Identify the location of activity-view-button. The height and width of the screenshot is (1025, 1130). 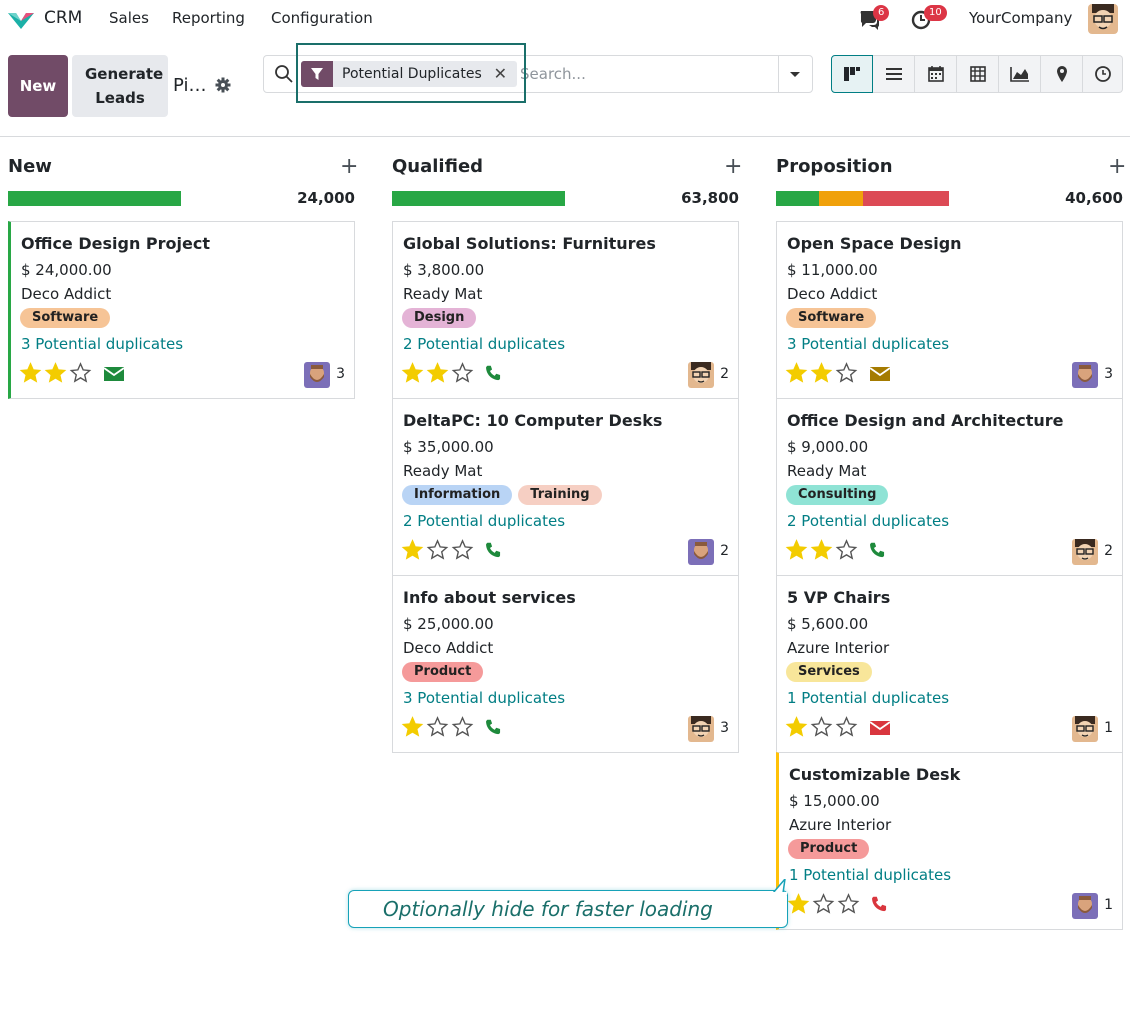
(1103, 74).